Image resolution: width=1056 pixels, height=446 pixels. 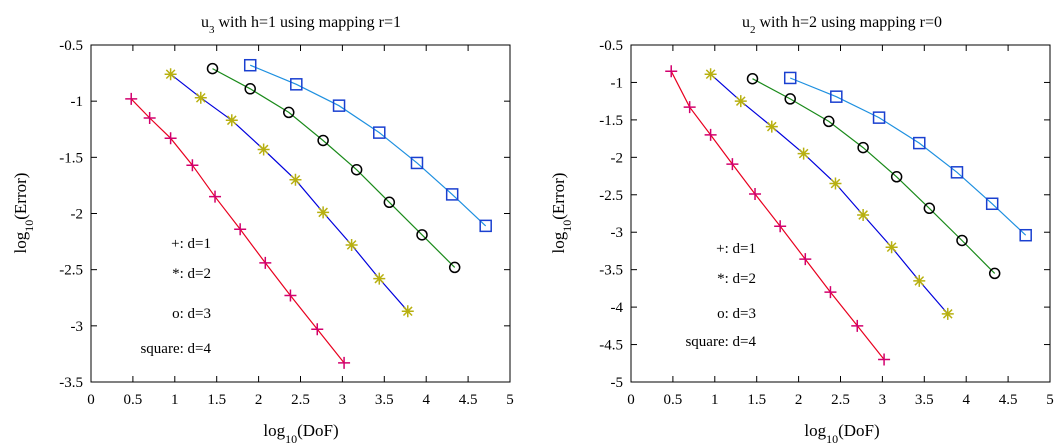 I want to click on y-tick-label: -4.5, so click(x=611, y=346).